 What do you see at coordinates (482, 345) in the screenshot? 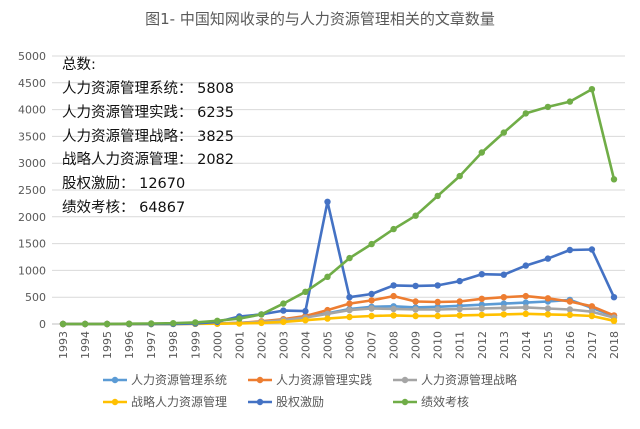
I see `x-tick-label: 2012` at bounding box center [482, 345].